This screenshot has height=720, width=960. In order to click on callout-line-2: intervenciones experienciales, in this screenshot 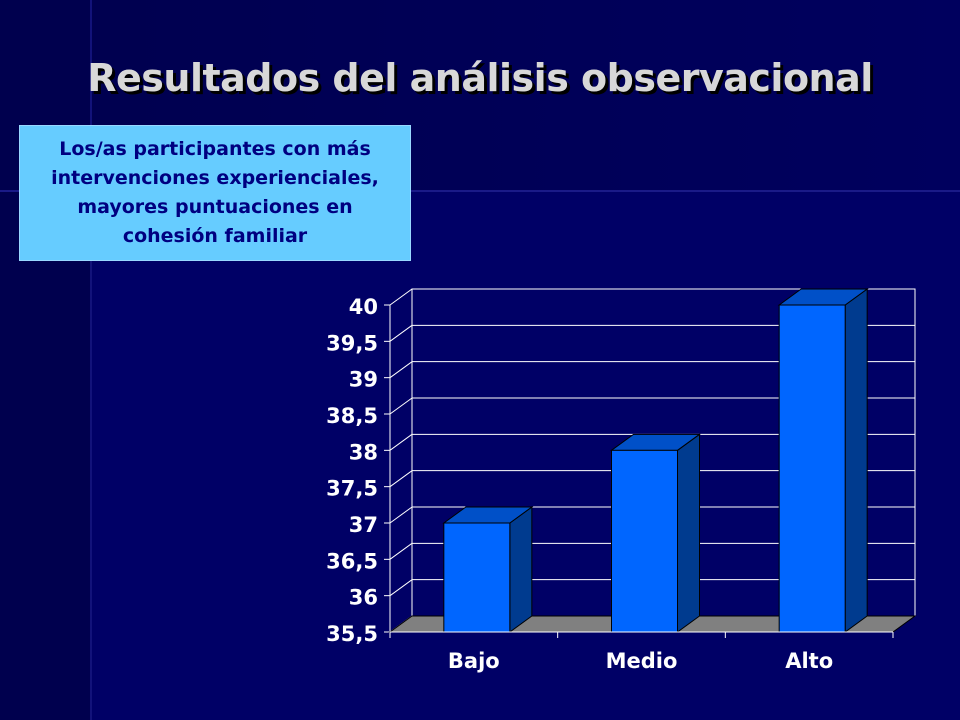, I will do `click(215, 178)`.